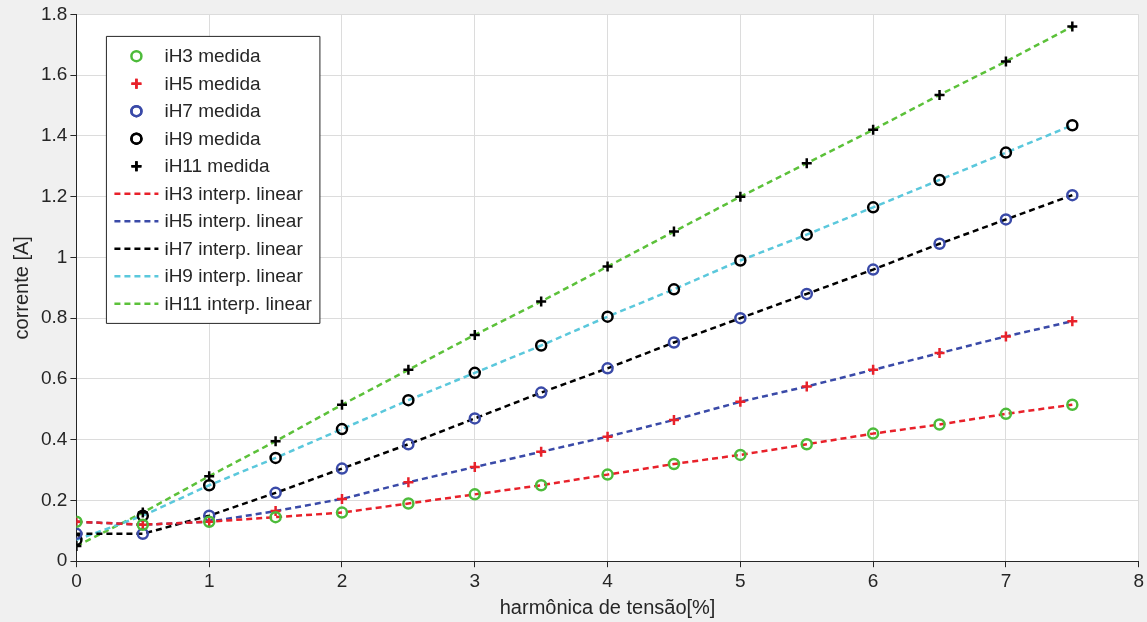 The image size is (1147, 622). I want to click on x-axis-title: harmônica de tensão[%], so click(607, 606).